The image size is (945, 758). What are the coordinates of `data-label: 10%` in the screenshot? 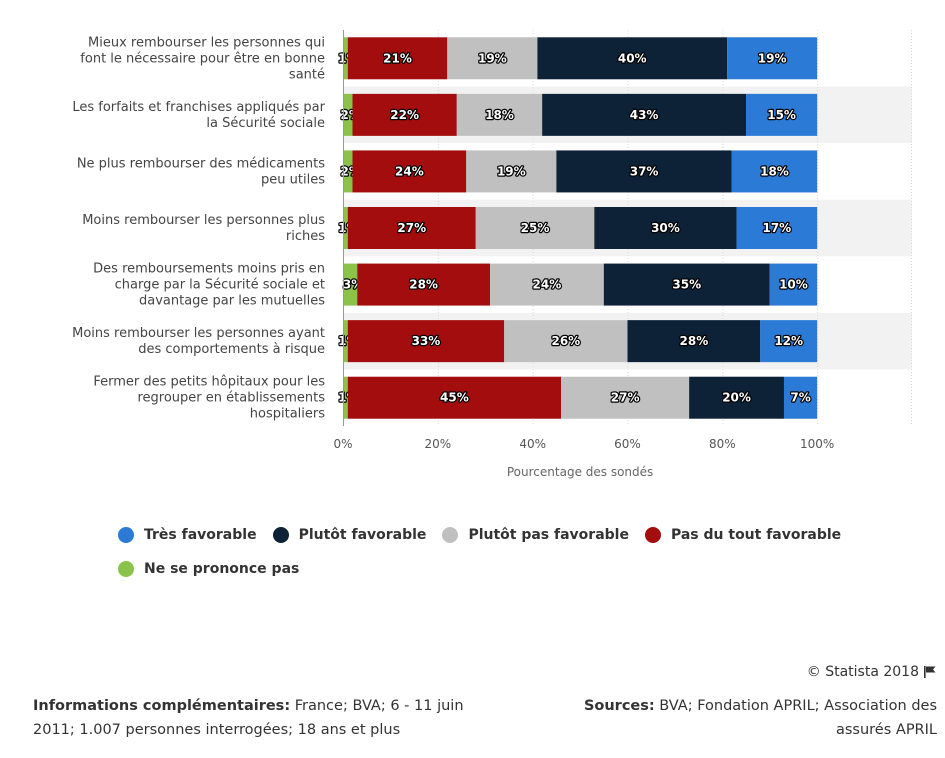 It's located at (793, 285).